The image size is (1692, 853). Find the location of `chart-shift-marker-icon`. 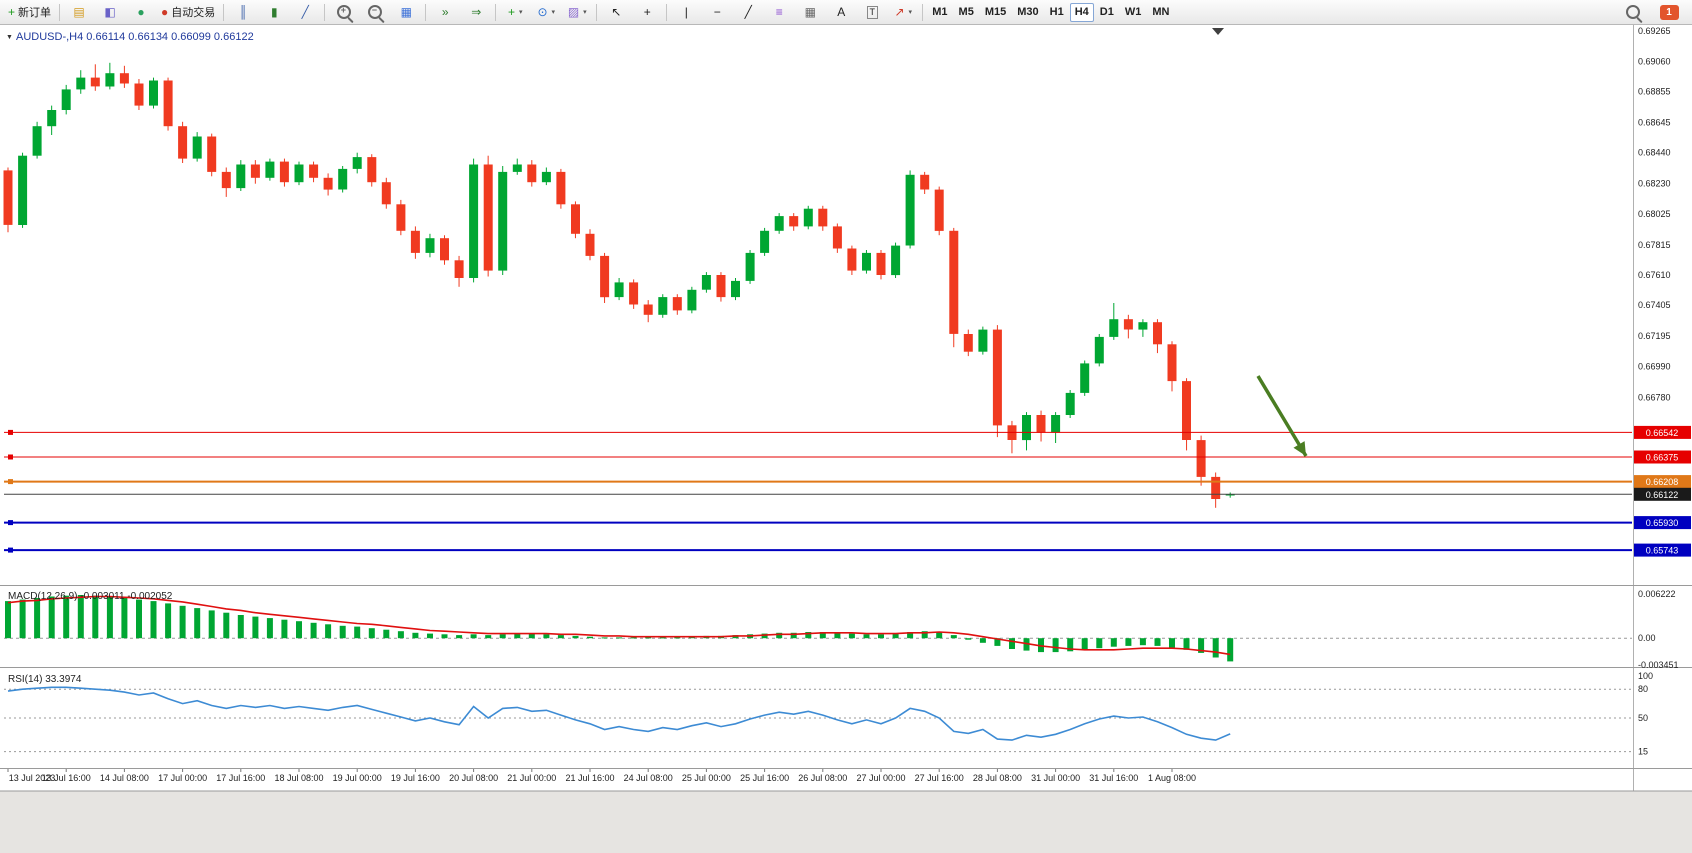

chart-shift-marker-icon is located at coordinates (1218, 31).